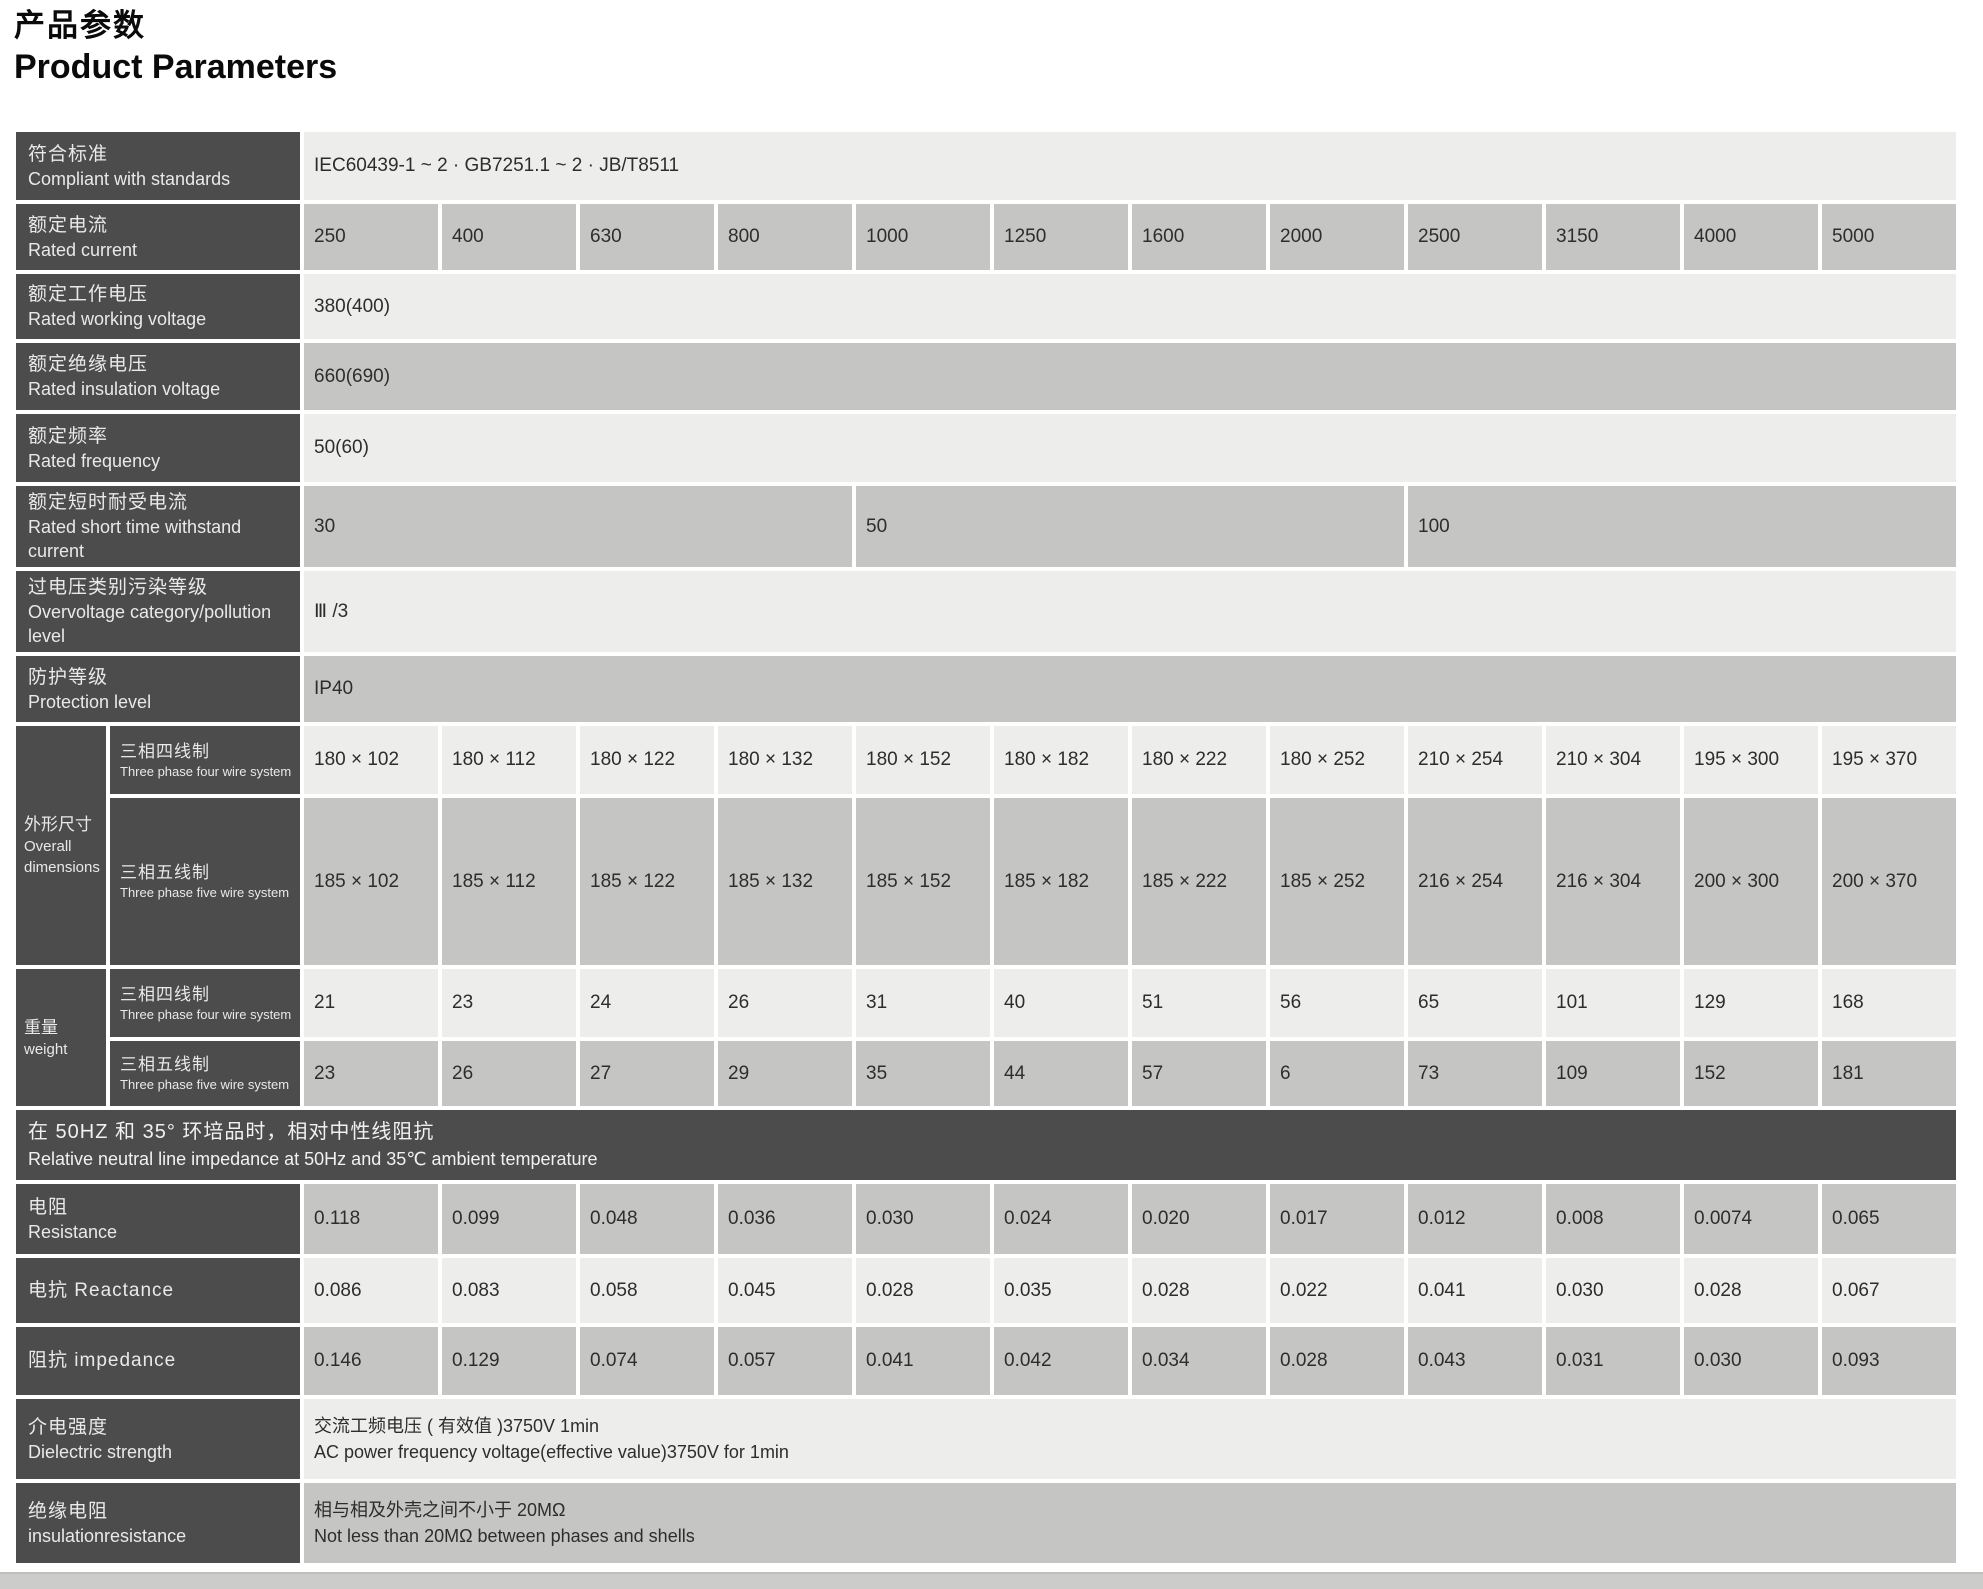 This screenshot has width=1983, height=1589. I want to click on row-label-rated-current: 额定电流 Rated current, so click(158, 237).